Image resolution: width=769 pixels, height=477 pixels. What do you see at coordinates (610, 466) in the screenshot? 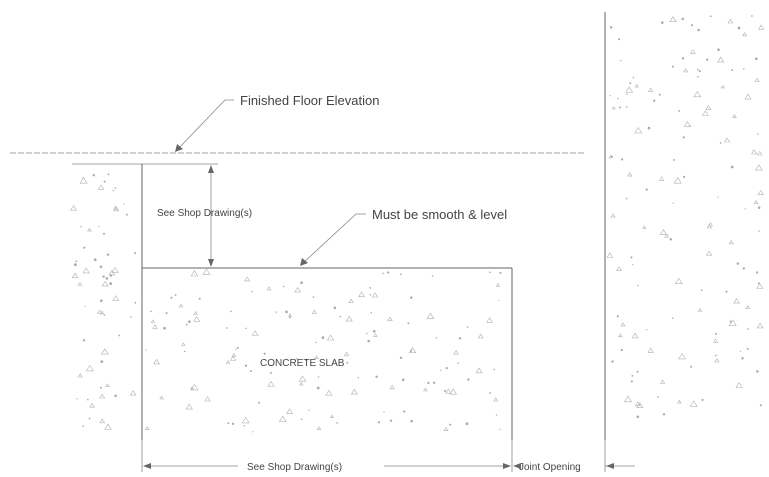
I see `joint-dim-arrow-right` at bounding box center [610, 466].